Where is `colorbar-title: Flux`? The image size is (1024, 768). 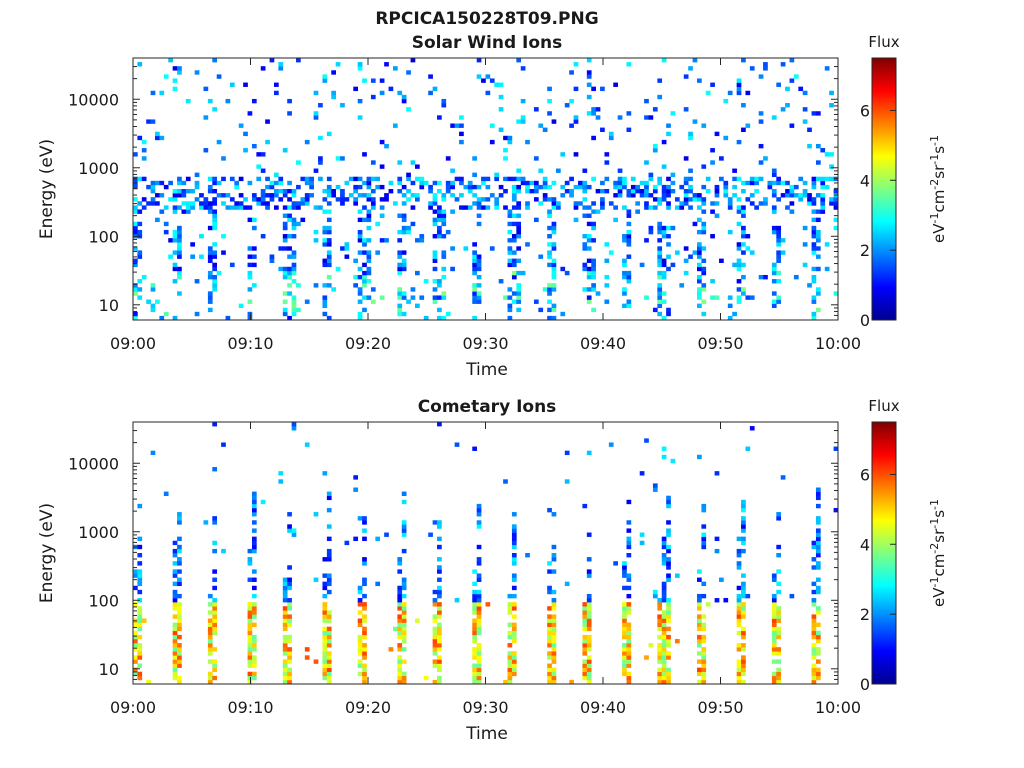 colorbar-title: Flux is located at coordinates (883, 406).